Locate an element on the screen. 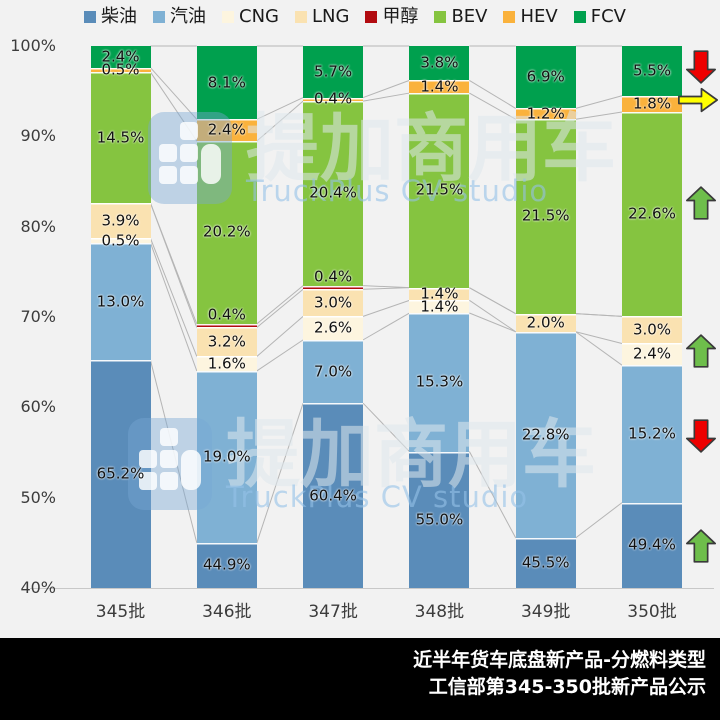 The height and width of the screenshot is (720, 720). data-label-345批-FCV: 2.4% is located at coordinates (120, 56).